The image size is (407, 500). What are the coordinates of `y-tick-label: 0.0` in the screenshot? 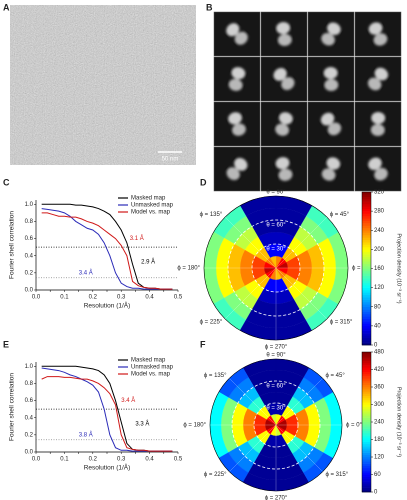 It's located at (29, 453).